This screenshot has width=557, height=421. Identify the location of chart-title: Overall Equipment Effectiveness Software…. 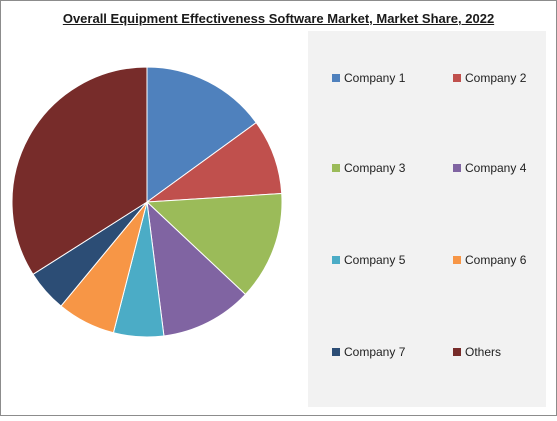
(278, 18).